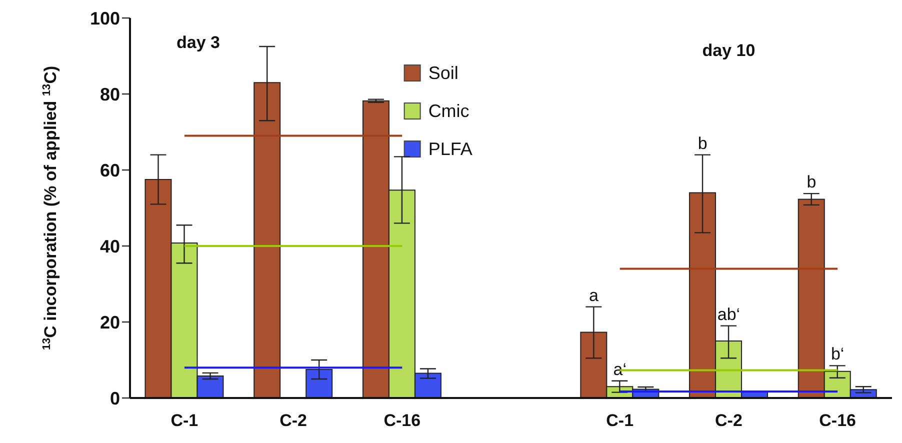 Image resolution: width=902 pixels, height=443 pixels. Describe the element at coordinates (198, 42) in the screenshot. I see `annotation: day 3` at that location.